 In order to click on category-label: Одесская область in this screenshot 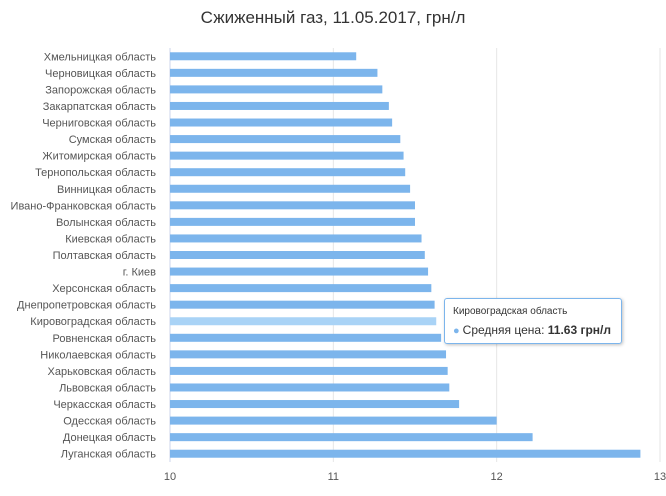, I will do `click(109, 422)`.